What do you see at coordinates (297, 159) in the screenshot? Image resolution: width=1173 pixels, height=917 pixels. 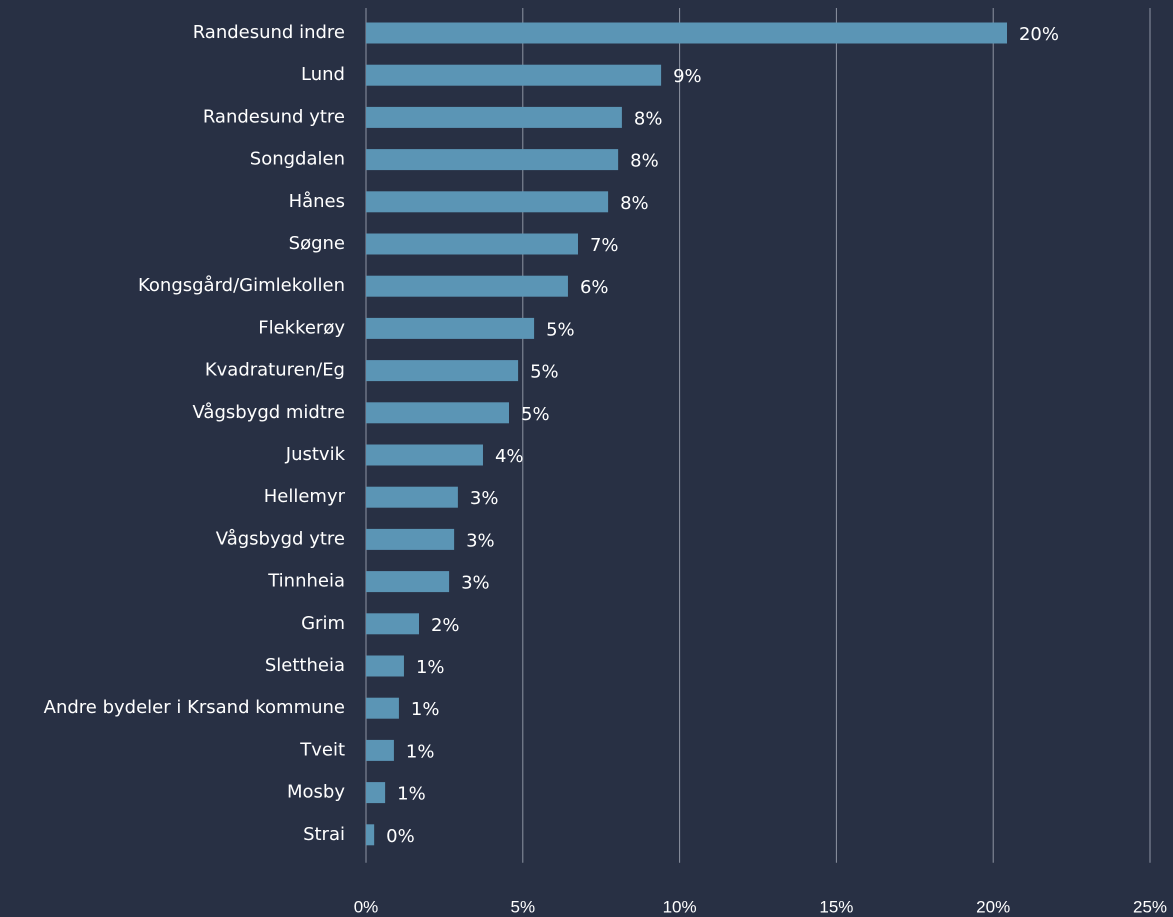 I see `y-tick-label: Songdalen` at bounding box center [297, 159].